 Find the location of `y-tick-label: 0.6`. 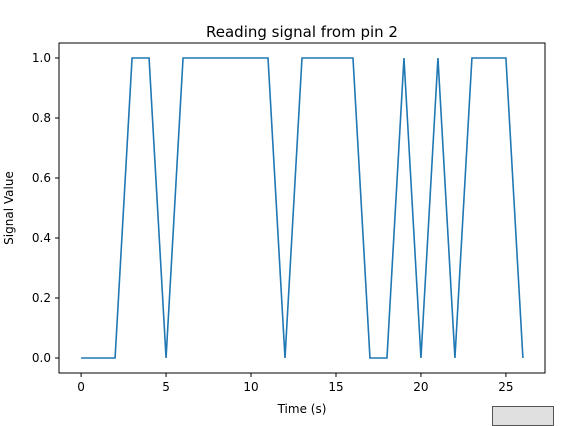

y-tick-label: 0.6 is located at coordinates (41, 178).